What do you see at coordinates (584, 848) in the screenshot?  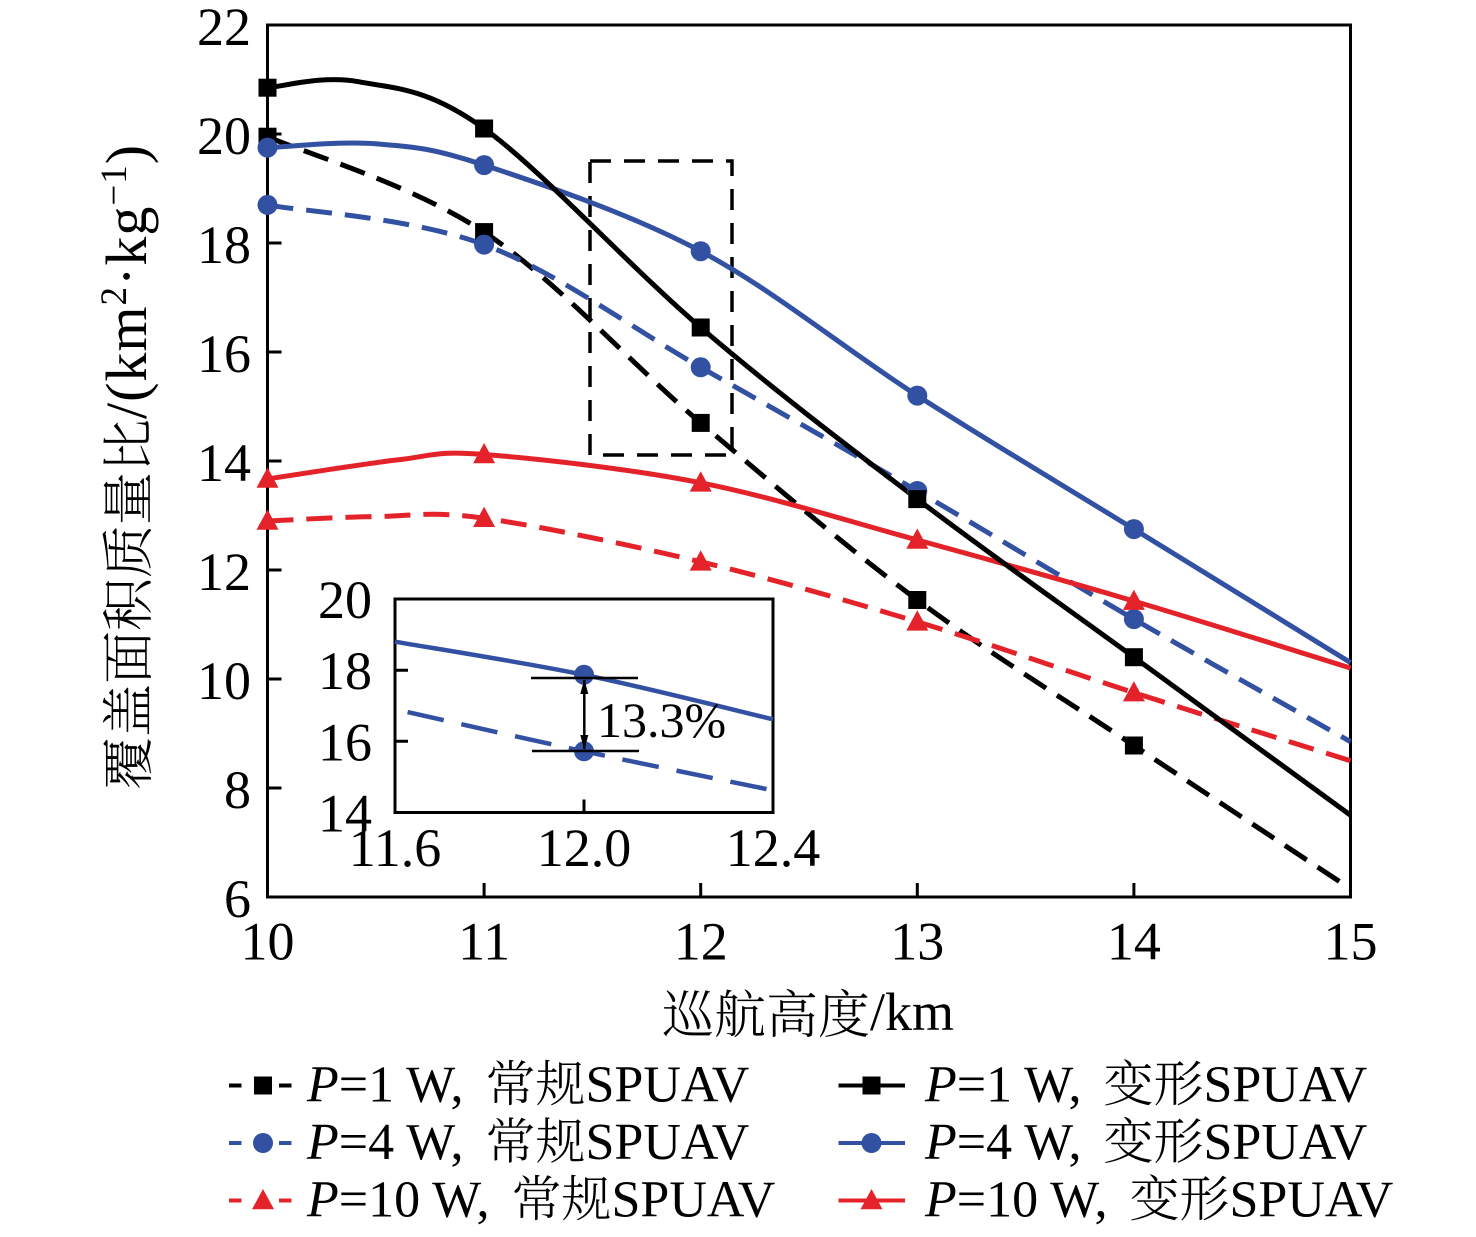 I see `svg-text: 12.0` at bounding box center [584, 848].